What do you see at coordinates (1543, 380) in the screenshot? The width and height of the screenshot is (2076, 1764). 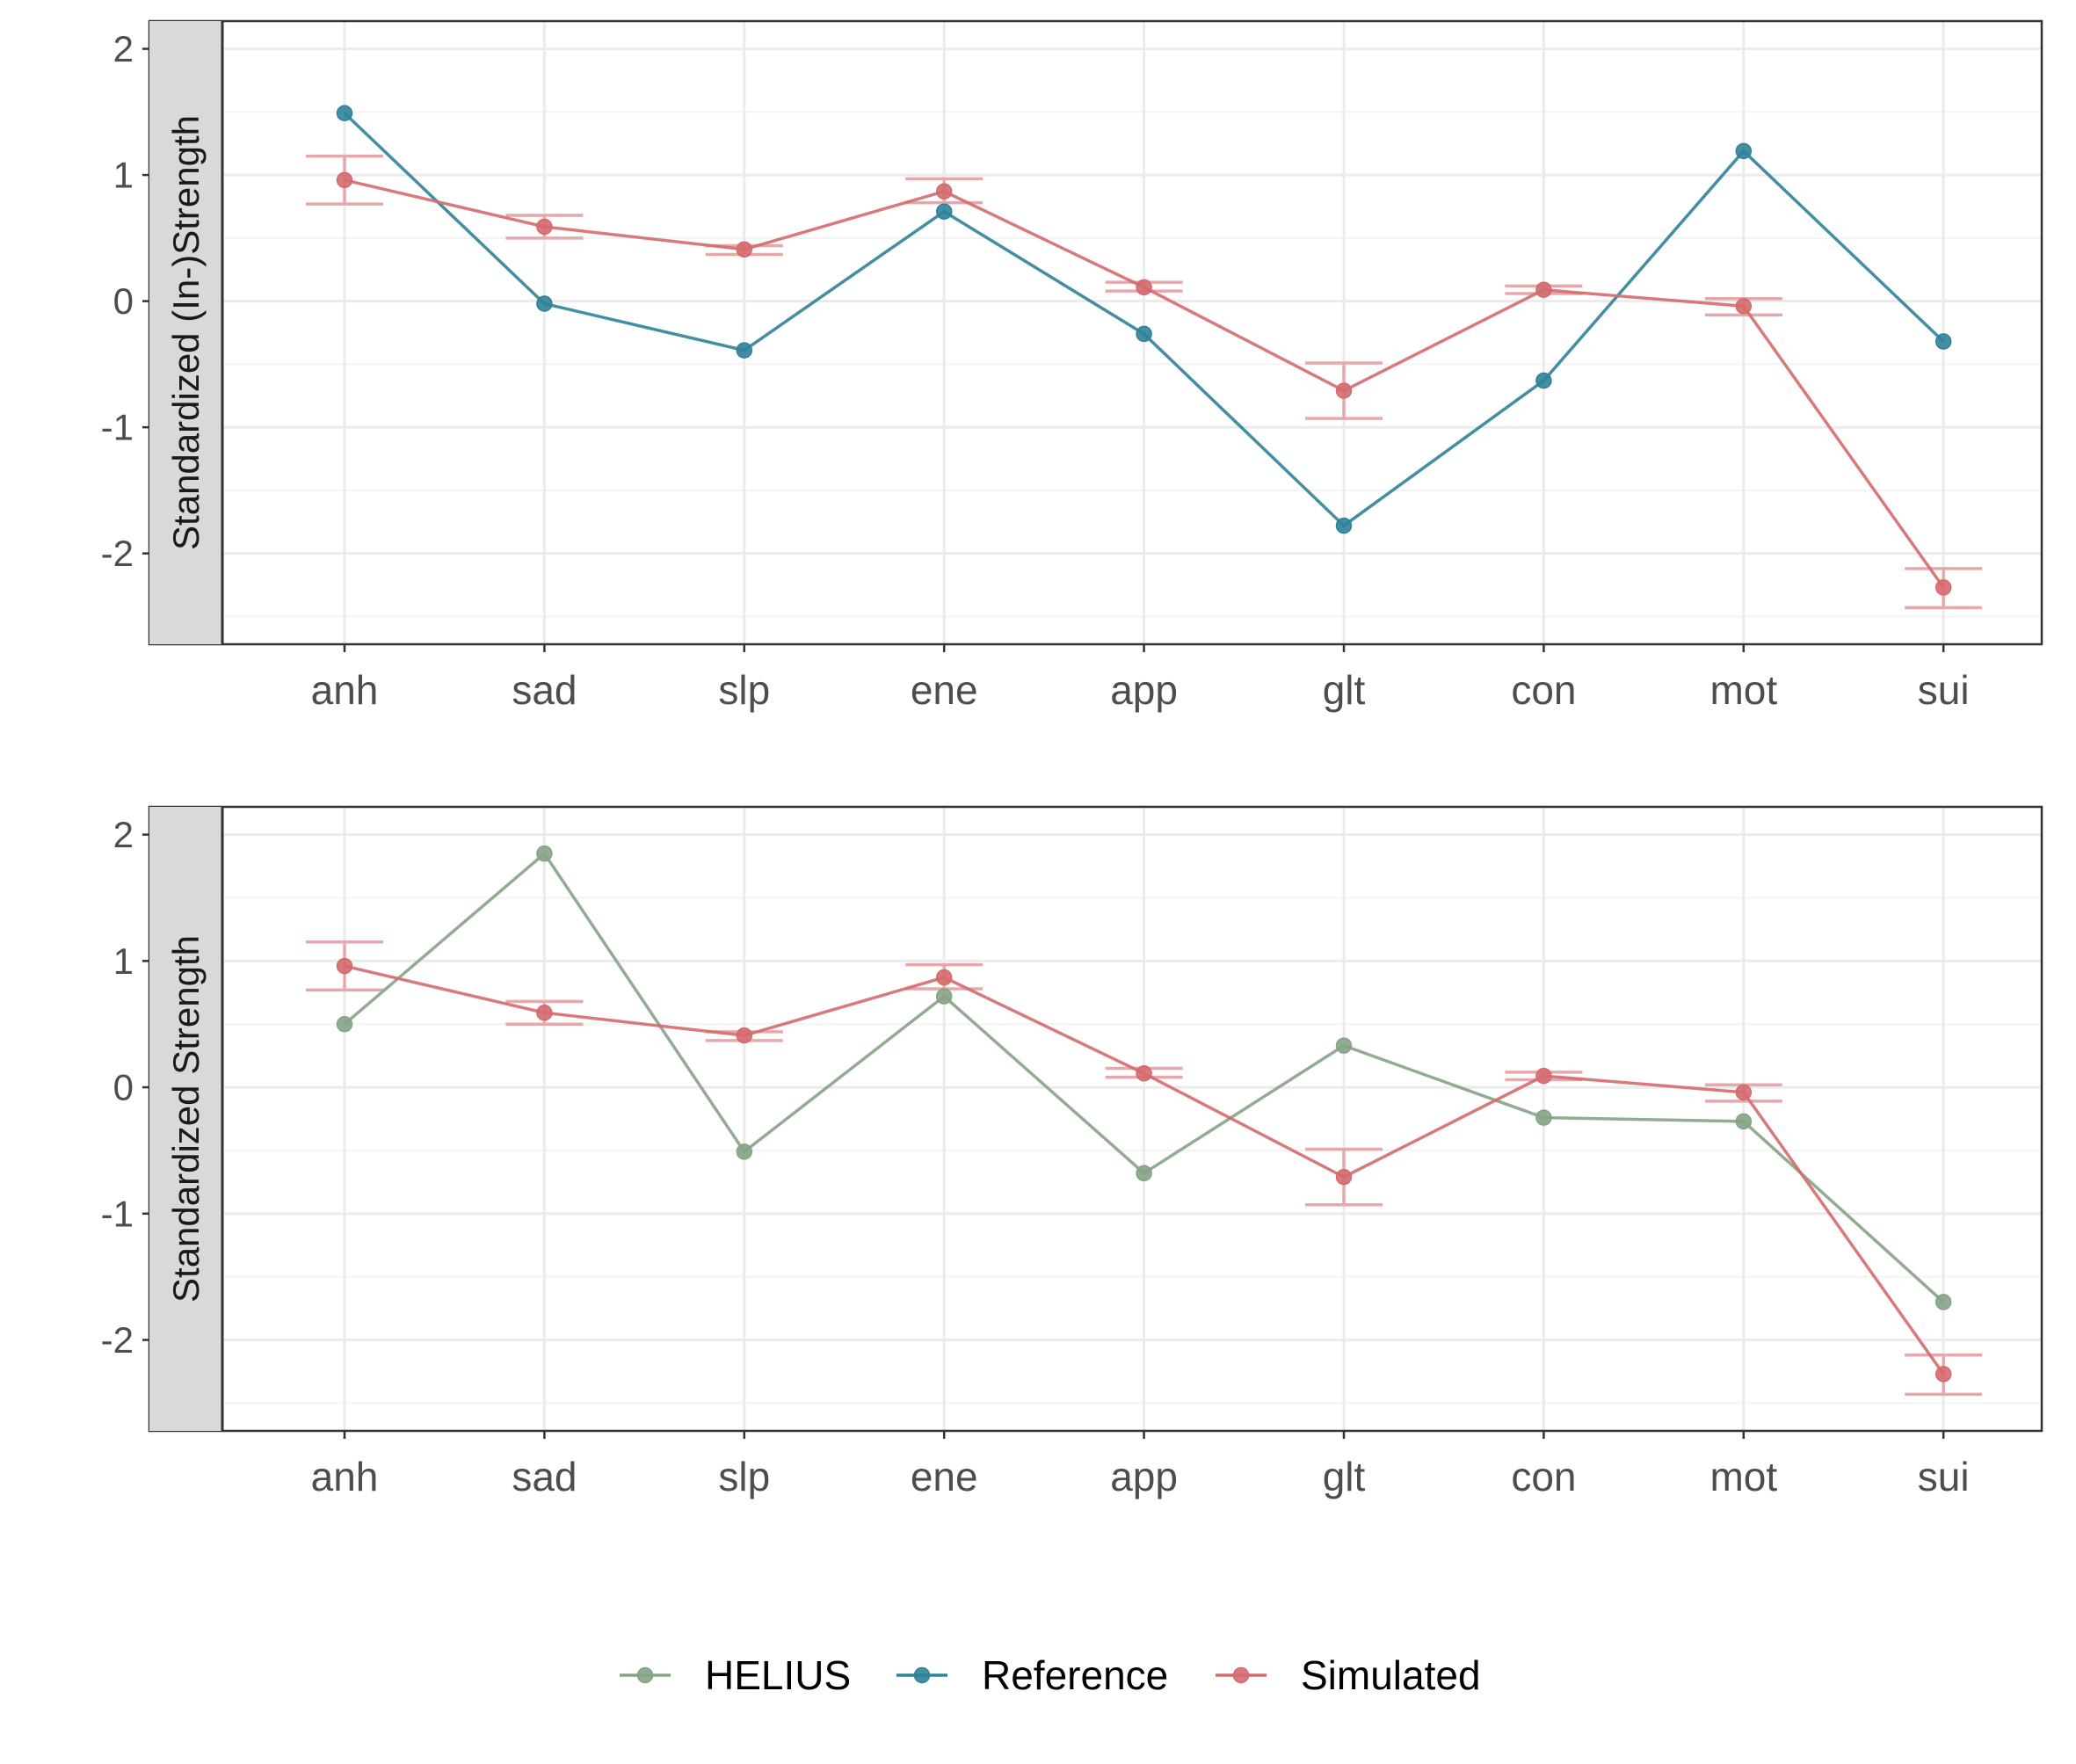 I see `point-reference-con` at bounding box center [1543, 380].